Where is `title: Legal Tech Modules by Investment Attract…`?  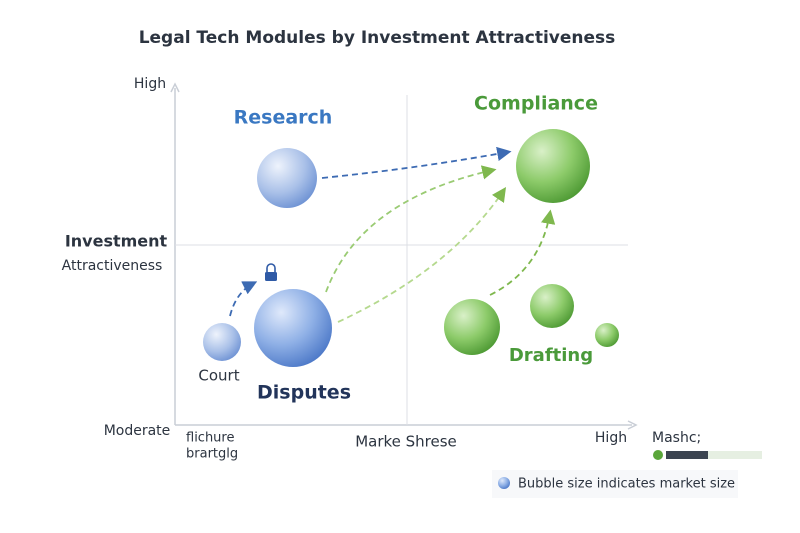
title: Legal Tech Modules by Investment Attract… is located at coordinates (377, 38).